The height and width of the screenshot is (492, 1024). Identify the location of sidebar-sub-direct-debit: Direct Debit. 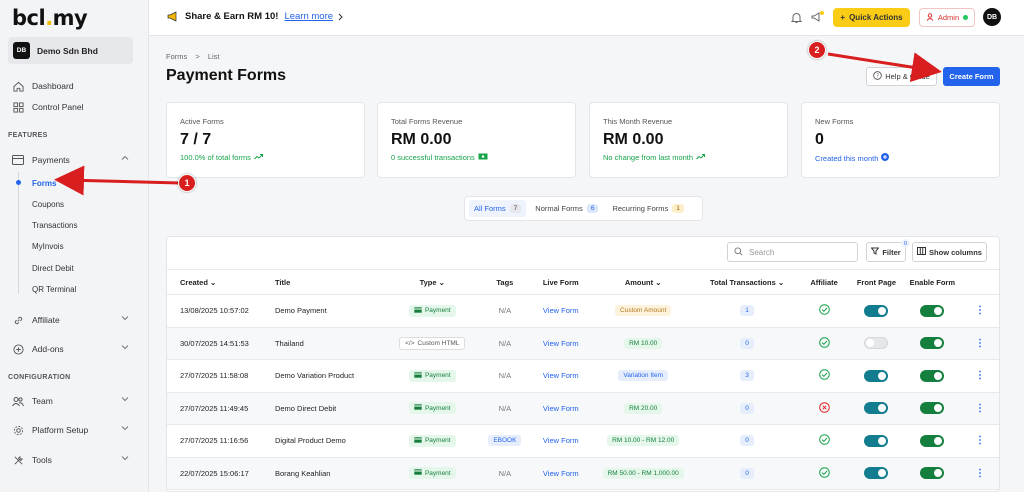
(53, 268).